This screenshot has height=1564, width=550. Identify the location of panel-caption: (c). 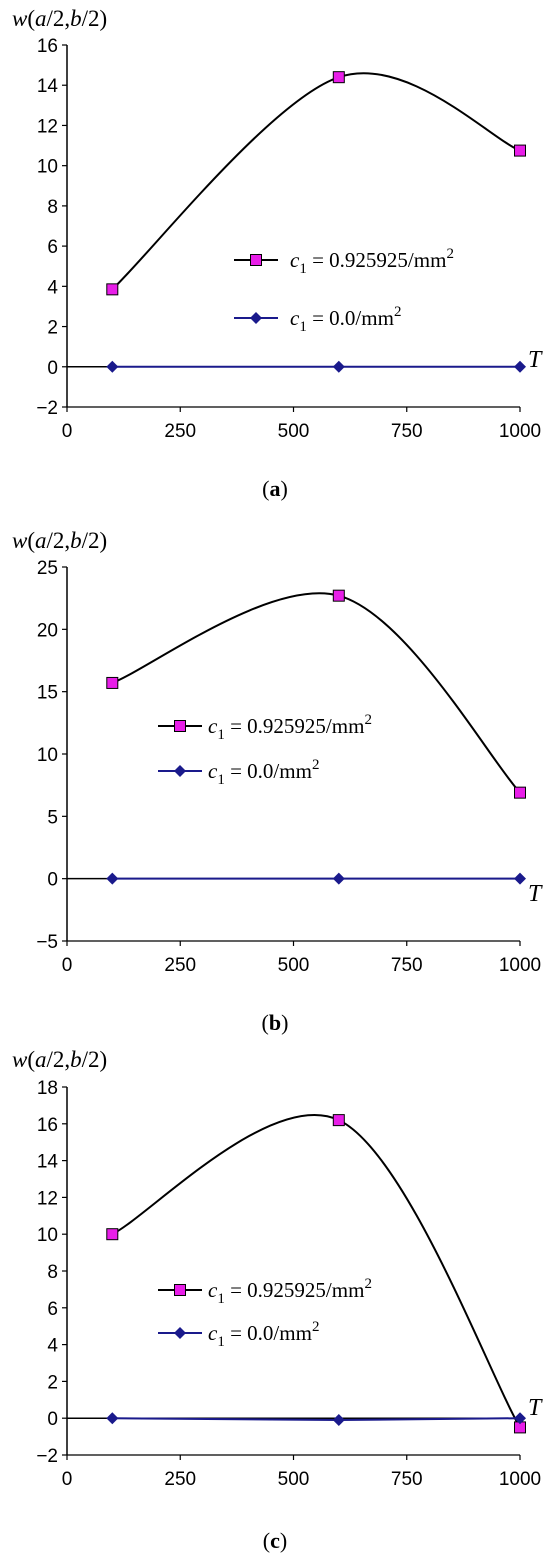
(275, 1540).